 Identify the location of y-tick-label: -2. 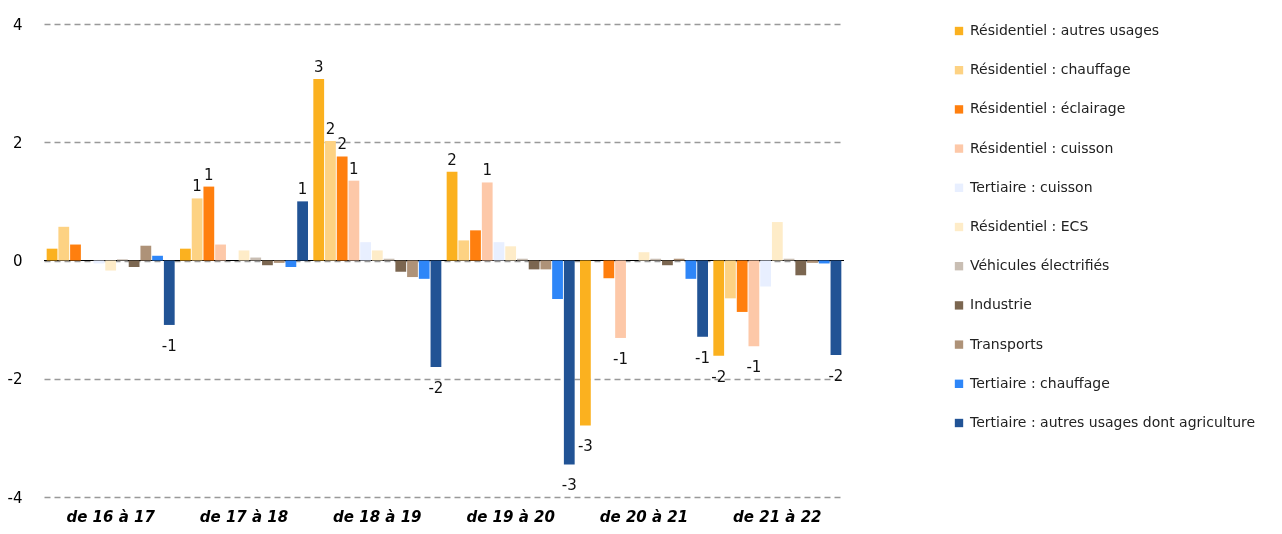
(15, 379).